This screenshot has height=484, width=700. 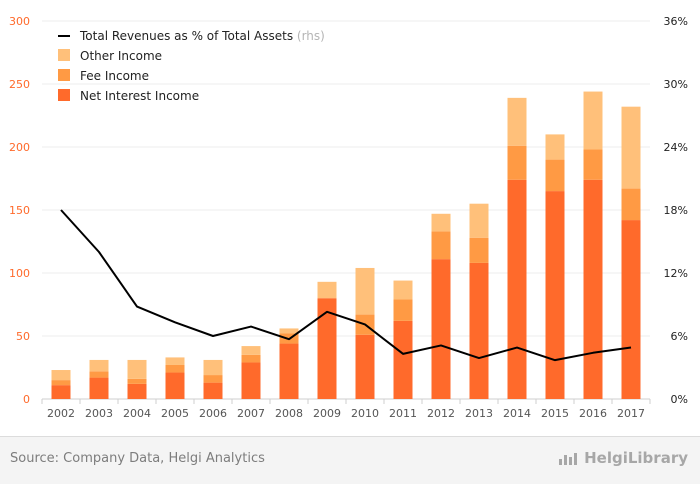 What do you see at coordinates (19, 84) in the screenshot?
I see `y-left-tick-label: 250` at bounding box center [19, 84].